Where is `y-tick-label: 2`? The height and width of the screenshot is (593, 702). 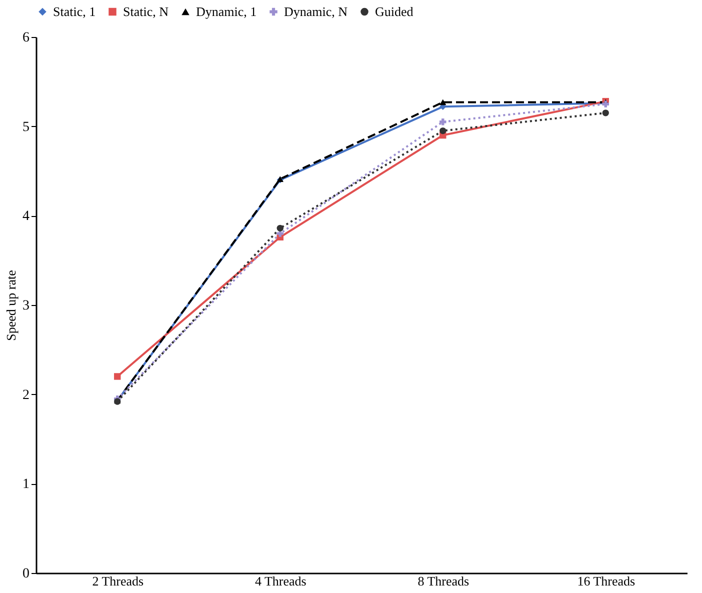 y-tick-label: 2 is located at coordinates (26, 395).